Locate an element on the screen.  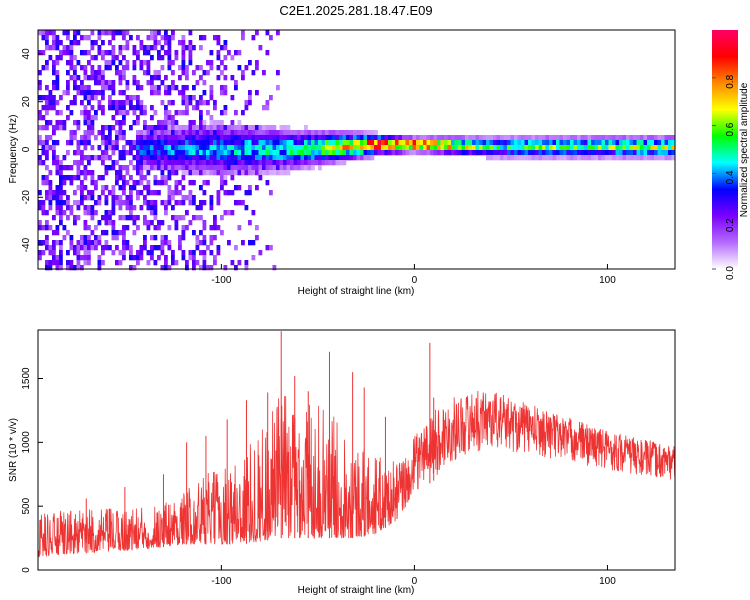
snr-ylabel: SNR (10 * v/v) is located at coordinates (13, 450).